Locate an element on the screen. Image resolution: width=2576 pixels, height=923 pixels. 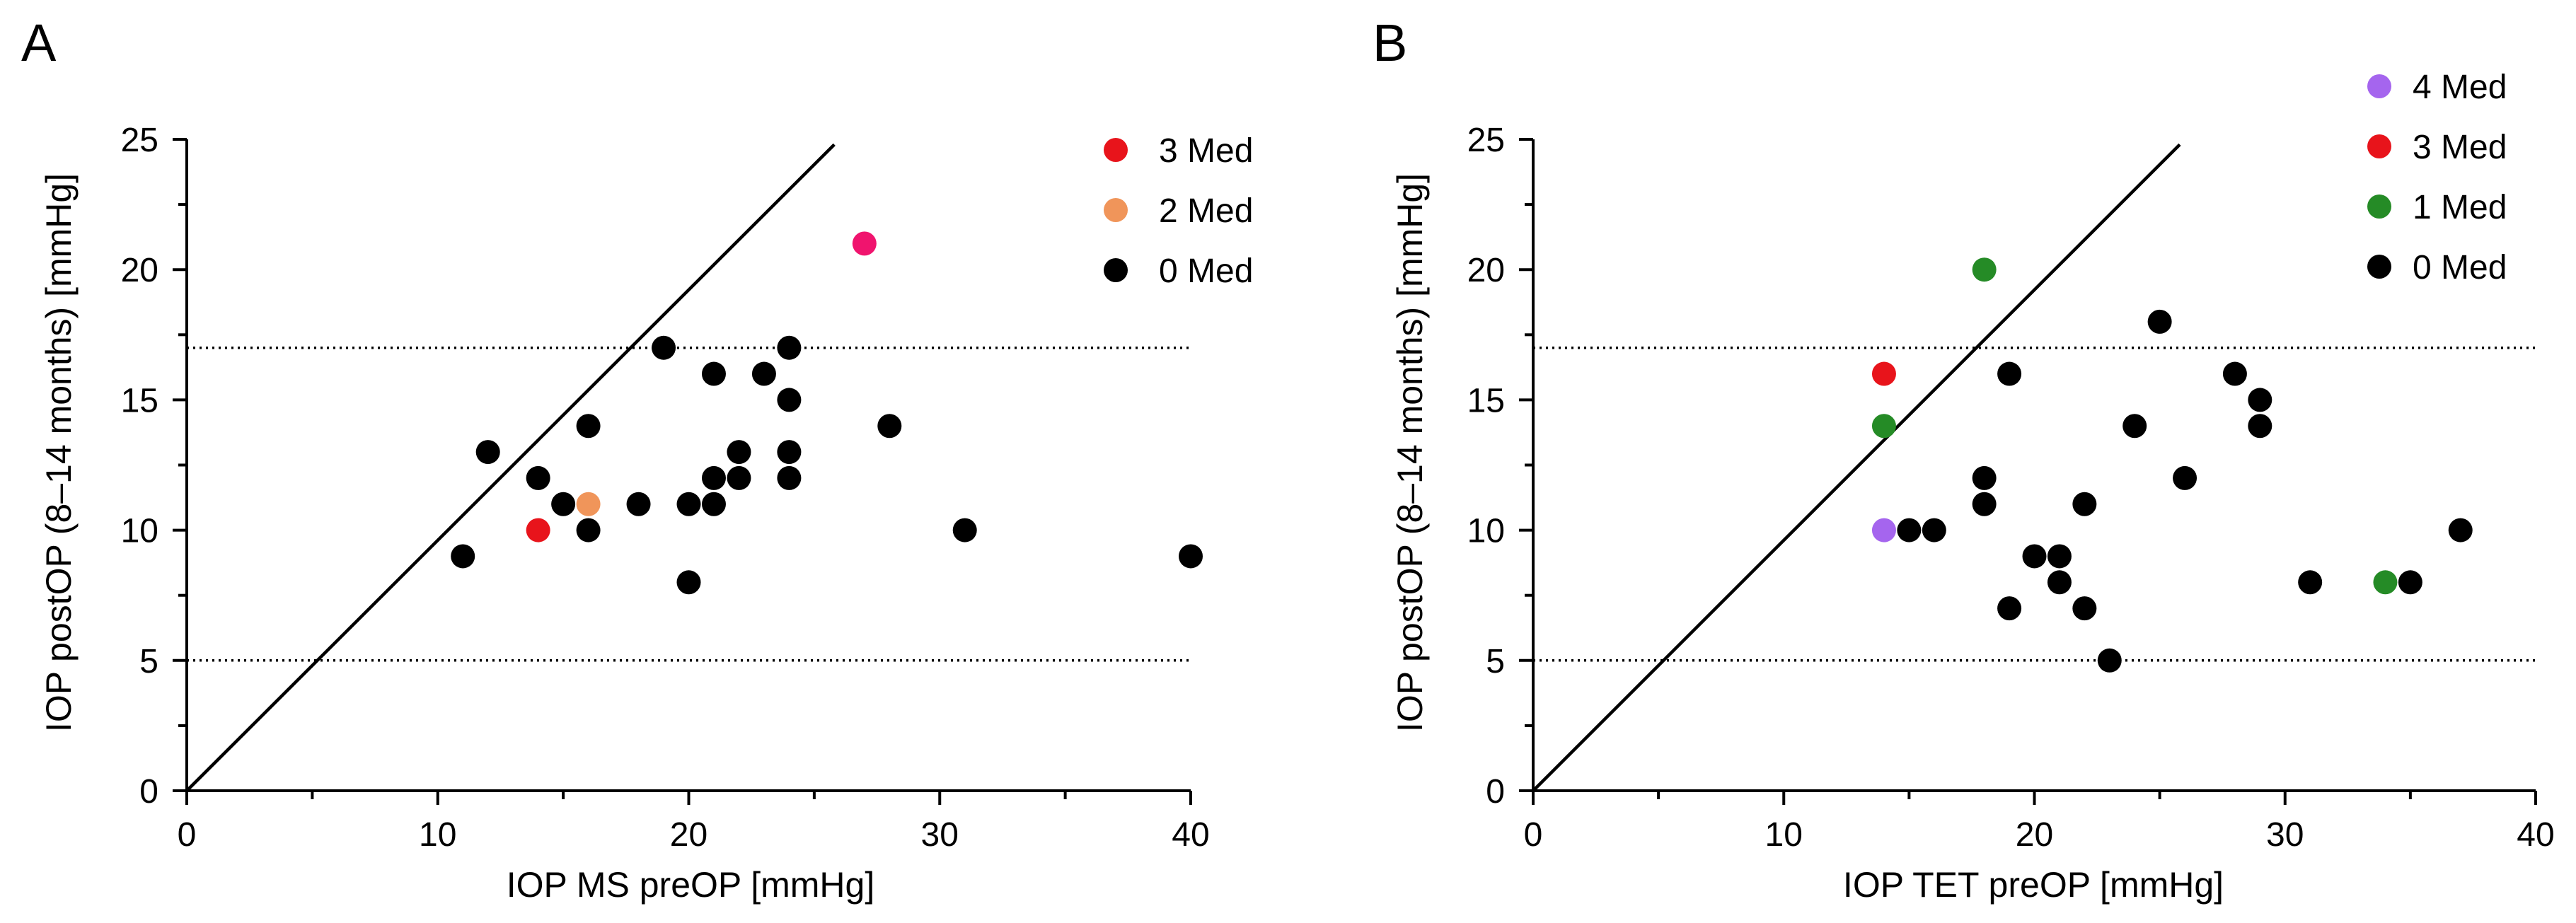
panel-a-x-tick-label: 20 is located at coordinates (688, 835).